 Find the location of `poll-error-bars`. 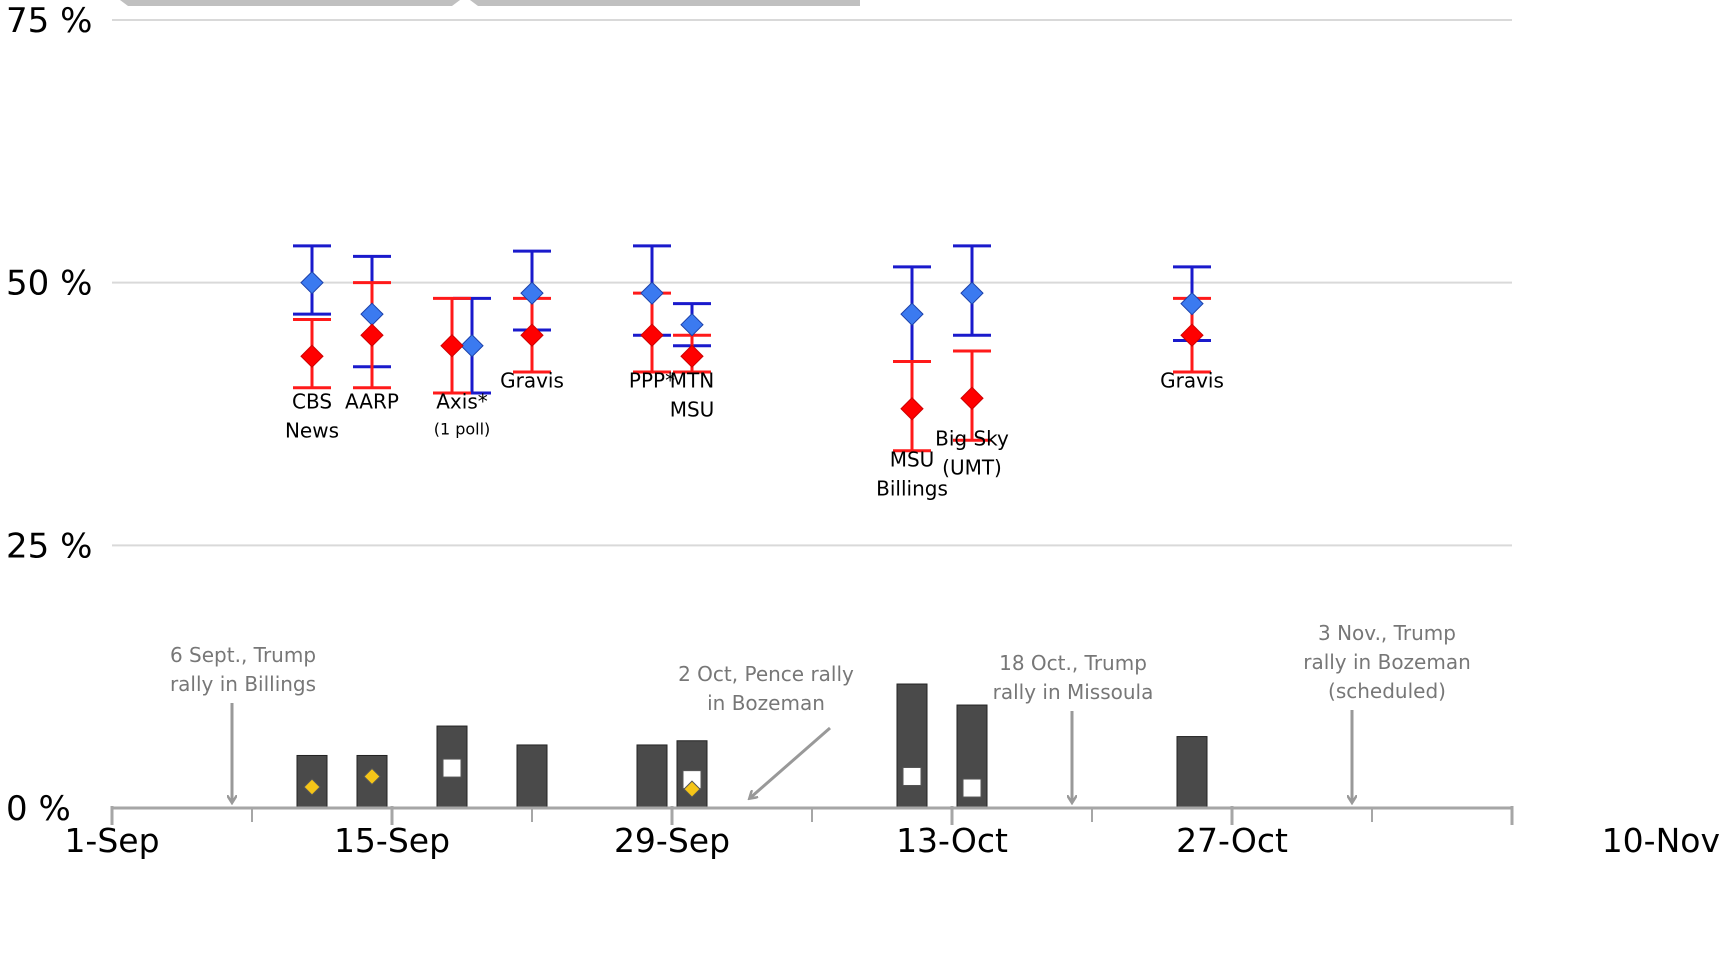

poll-error-bars is located at coordinates (752, 348).